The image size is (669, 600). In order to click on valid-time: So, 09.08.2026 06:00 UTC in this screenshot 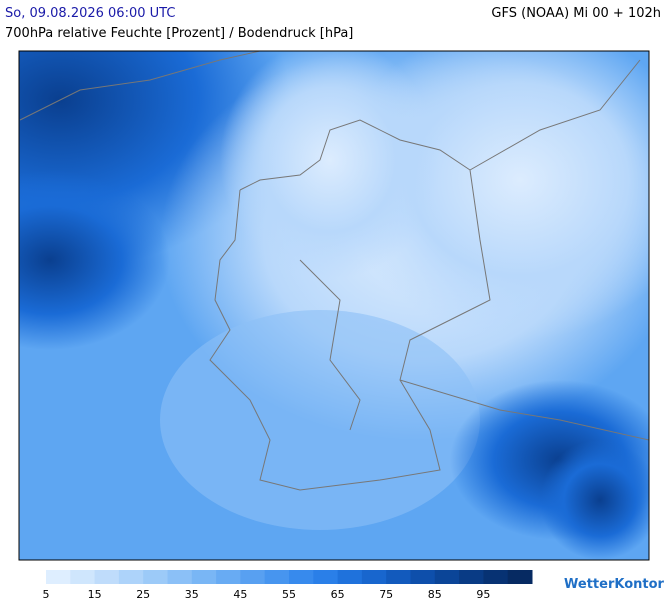, I will do `click(90, 13)`.